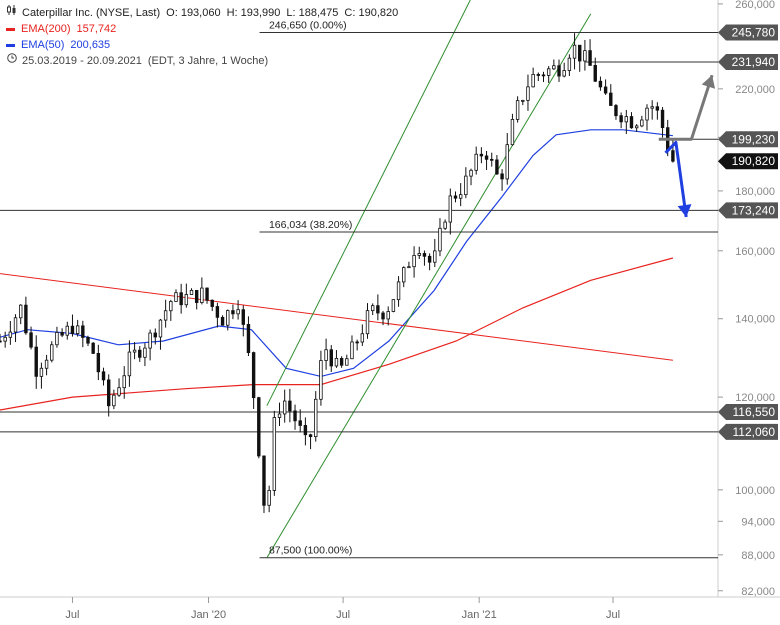 The height and width of the screenshot is (625, 780). I want to click on y-tick-label: 140,000, so click(755, 320).